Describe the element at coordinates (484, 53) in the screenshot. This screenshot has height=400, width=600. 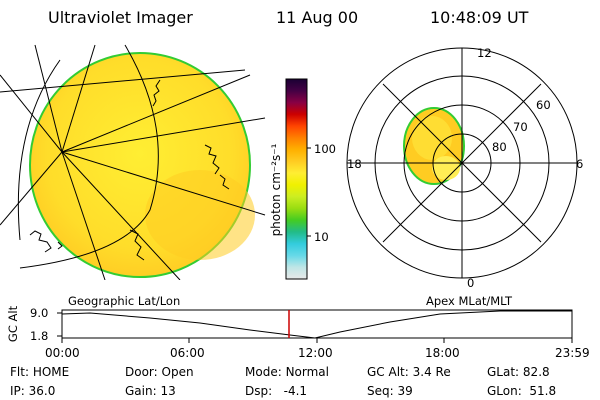
I see `polar-label-12: 12` at that location.